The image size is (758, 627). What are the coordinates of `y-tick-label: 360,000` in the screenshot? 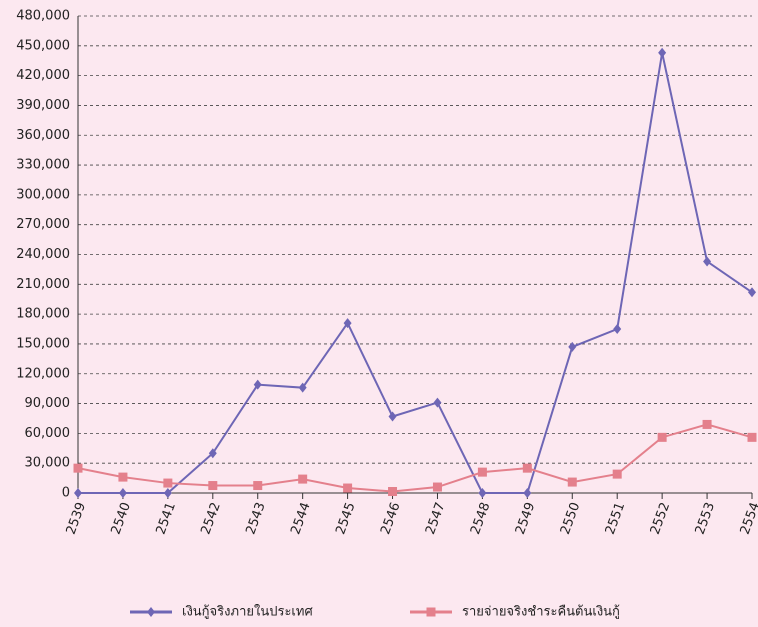 It's located at (43, 135).